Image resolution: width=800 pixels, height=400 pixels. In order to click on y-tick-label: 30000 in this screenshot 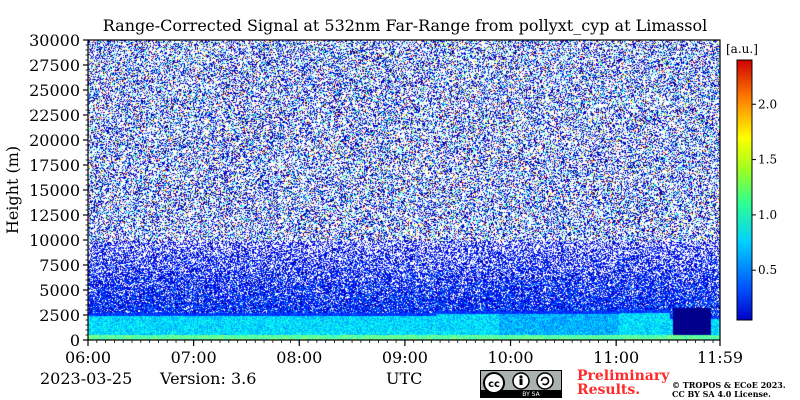, I will do `click(54, 40)`.